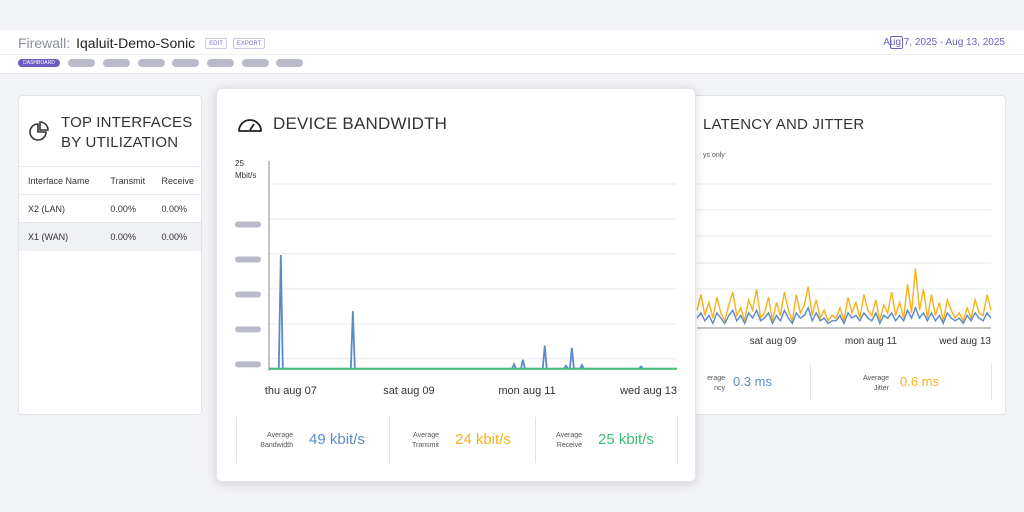 This screenshot has height=512, width=1024. What do you see at coordinates (127, 180) in the screenshot?
I see `column-header: Transmit` at bounding box center [127, 180].